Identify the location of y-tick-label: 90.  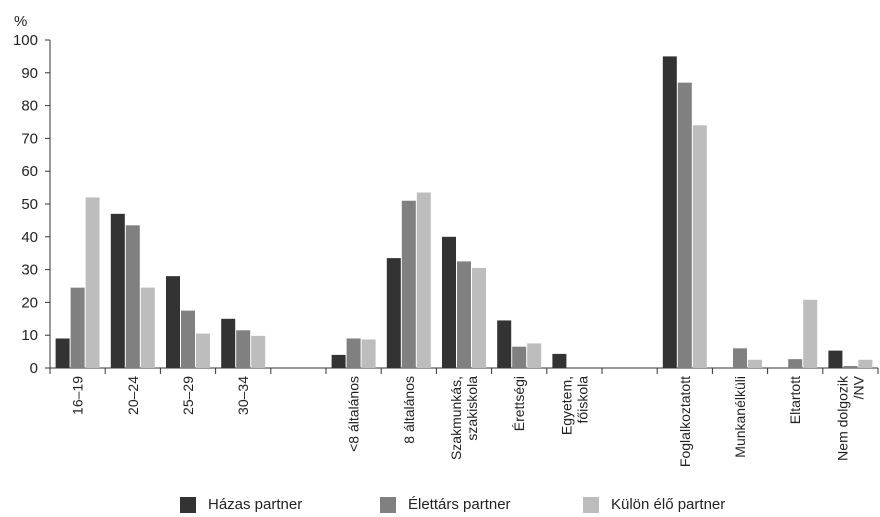
(29, 73).